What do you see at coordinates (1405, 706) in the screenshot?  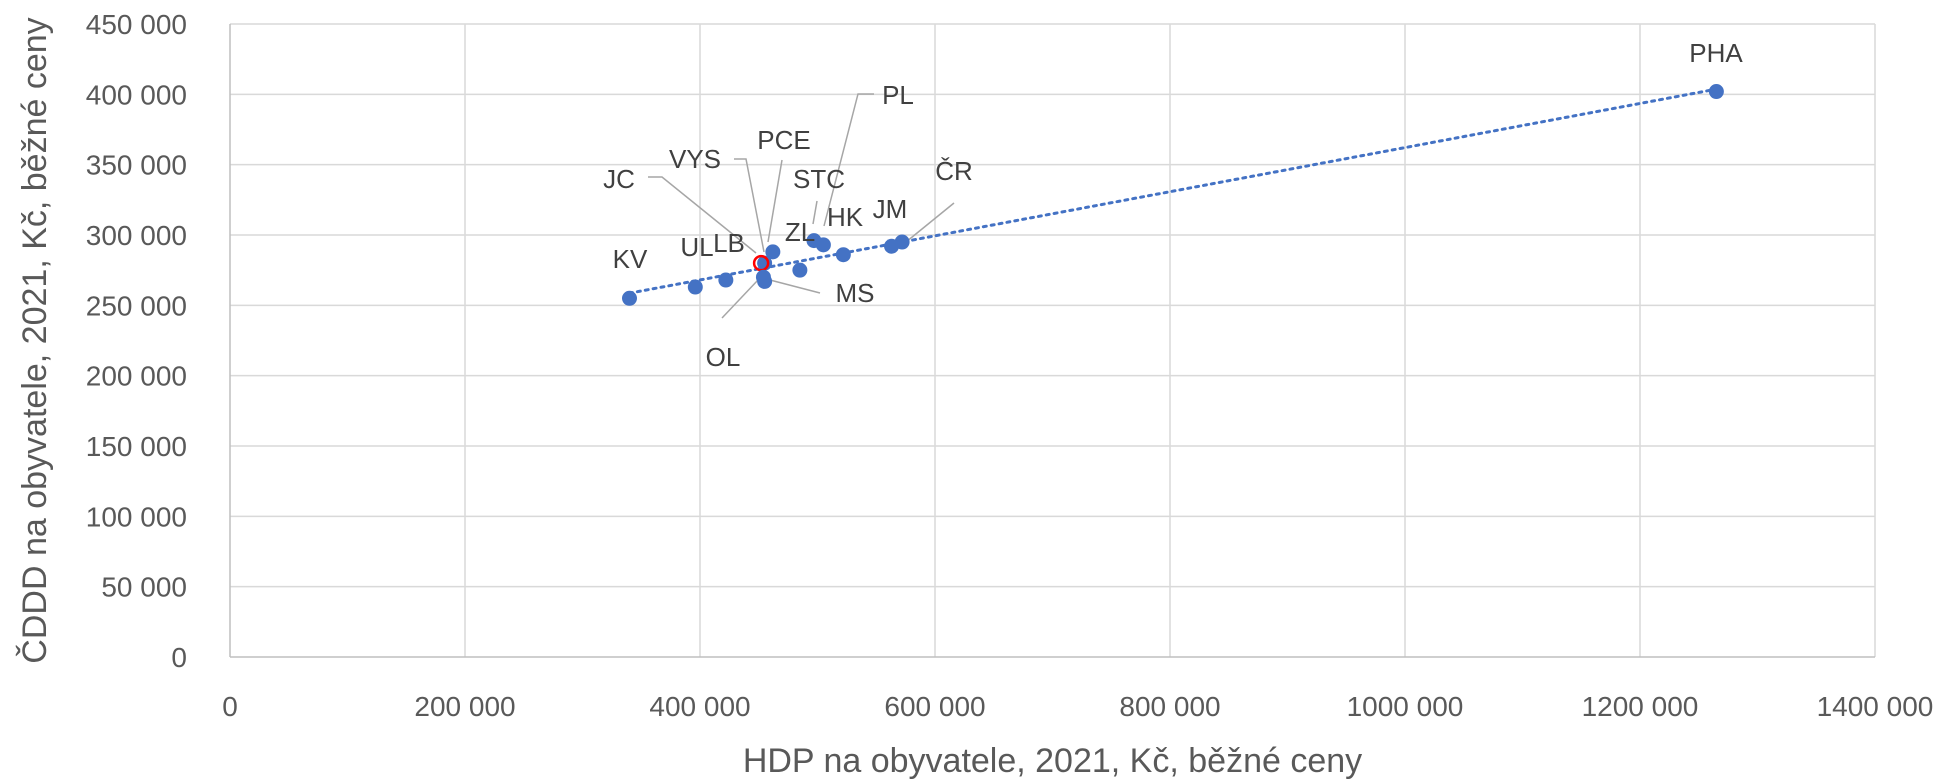 I see `x-tick-label: 1000 000` at bounding box center [1405, 706].